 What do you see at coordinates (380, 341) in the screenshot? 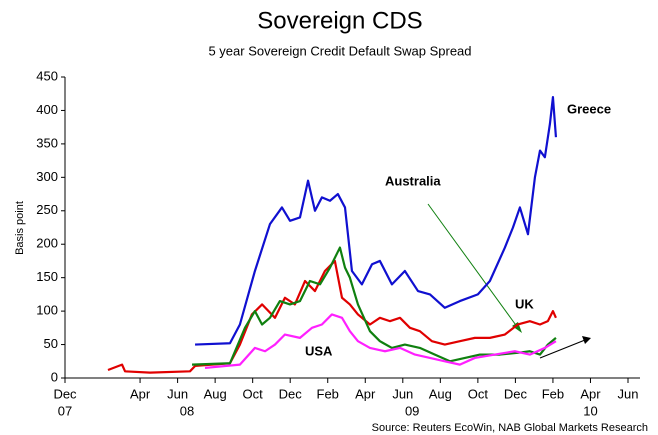
I see `series-line` at bounding box center [380, 341].